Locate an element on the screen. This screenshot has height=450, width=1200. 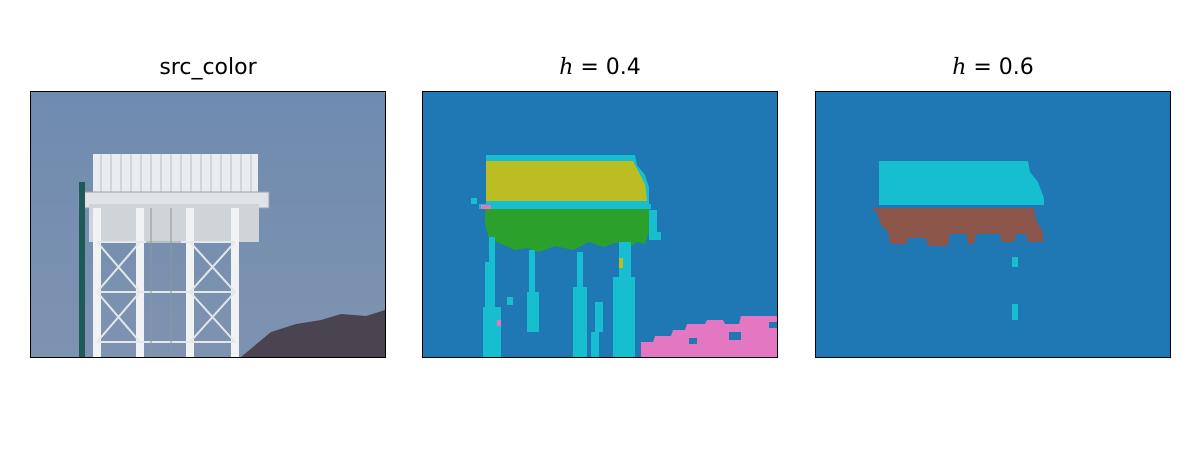
segment-cyan-legs is located at coordinates (559, 297).